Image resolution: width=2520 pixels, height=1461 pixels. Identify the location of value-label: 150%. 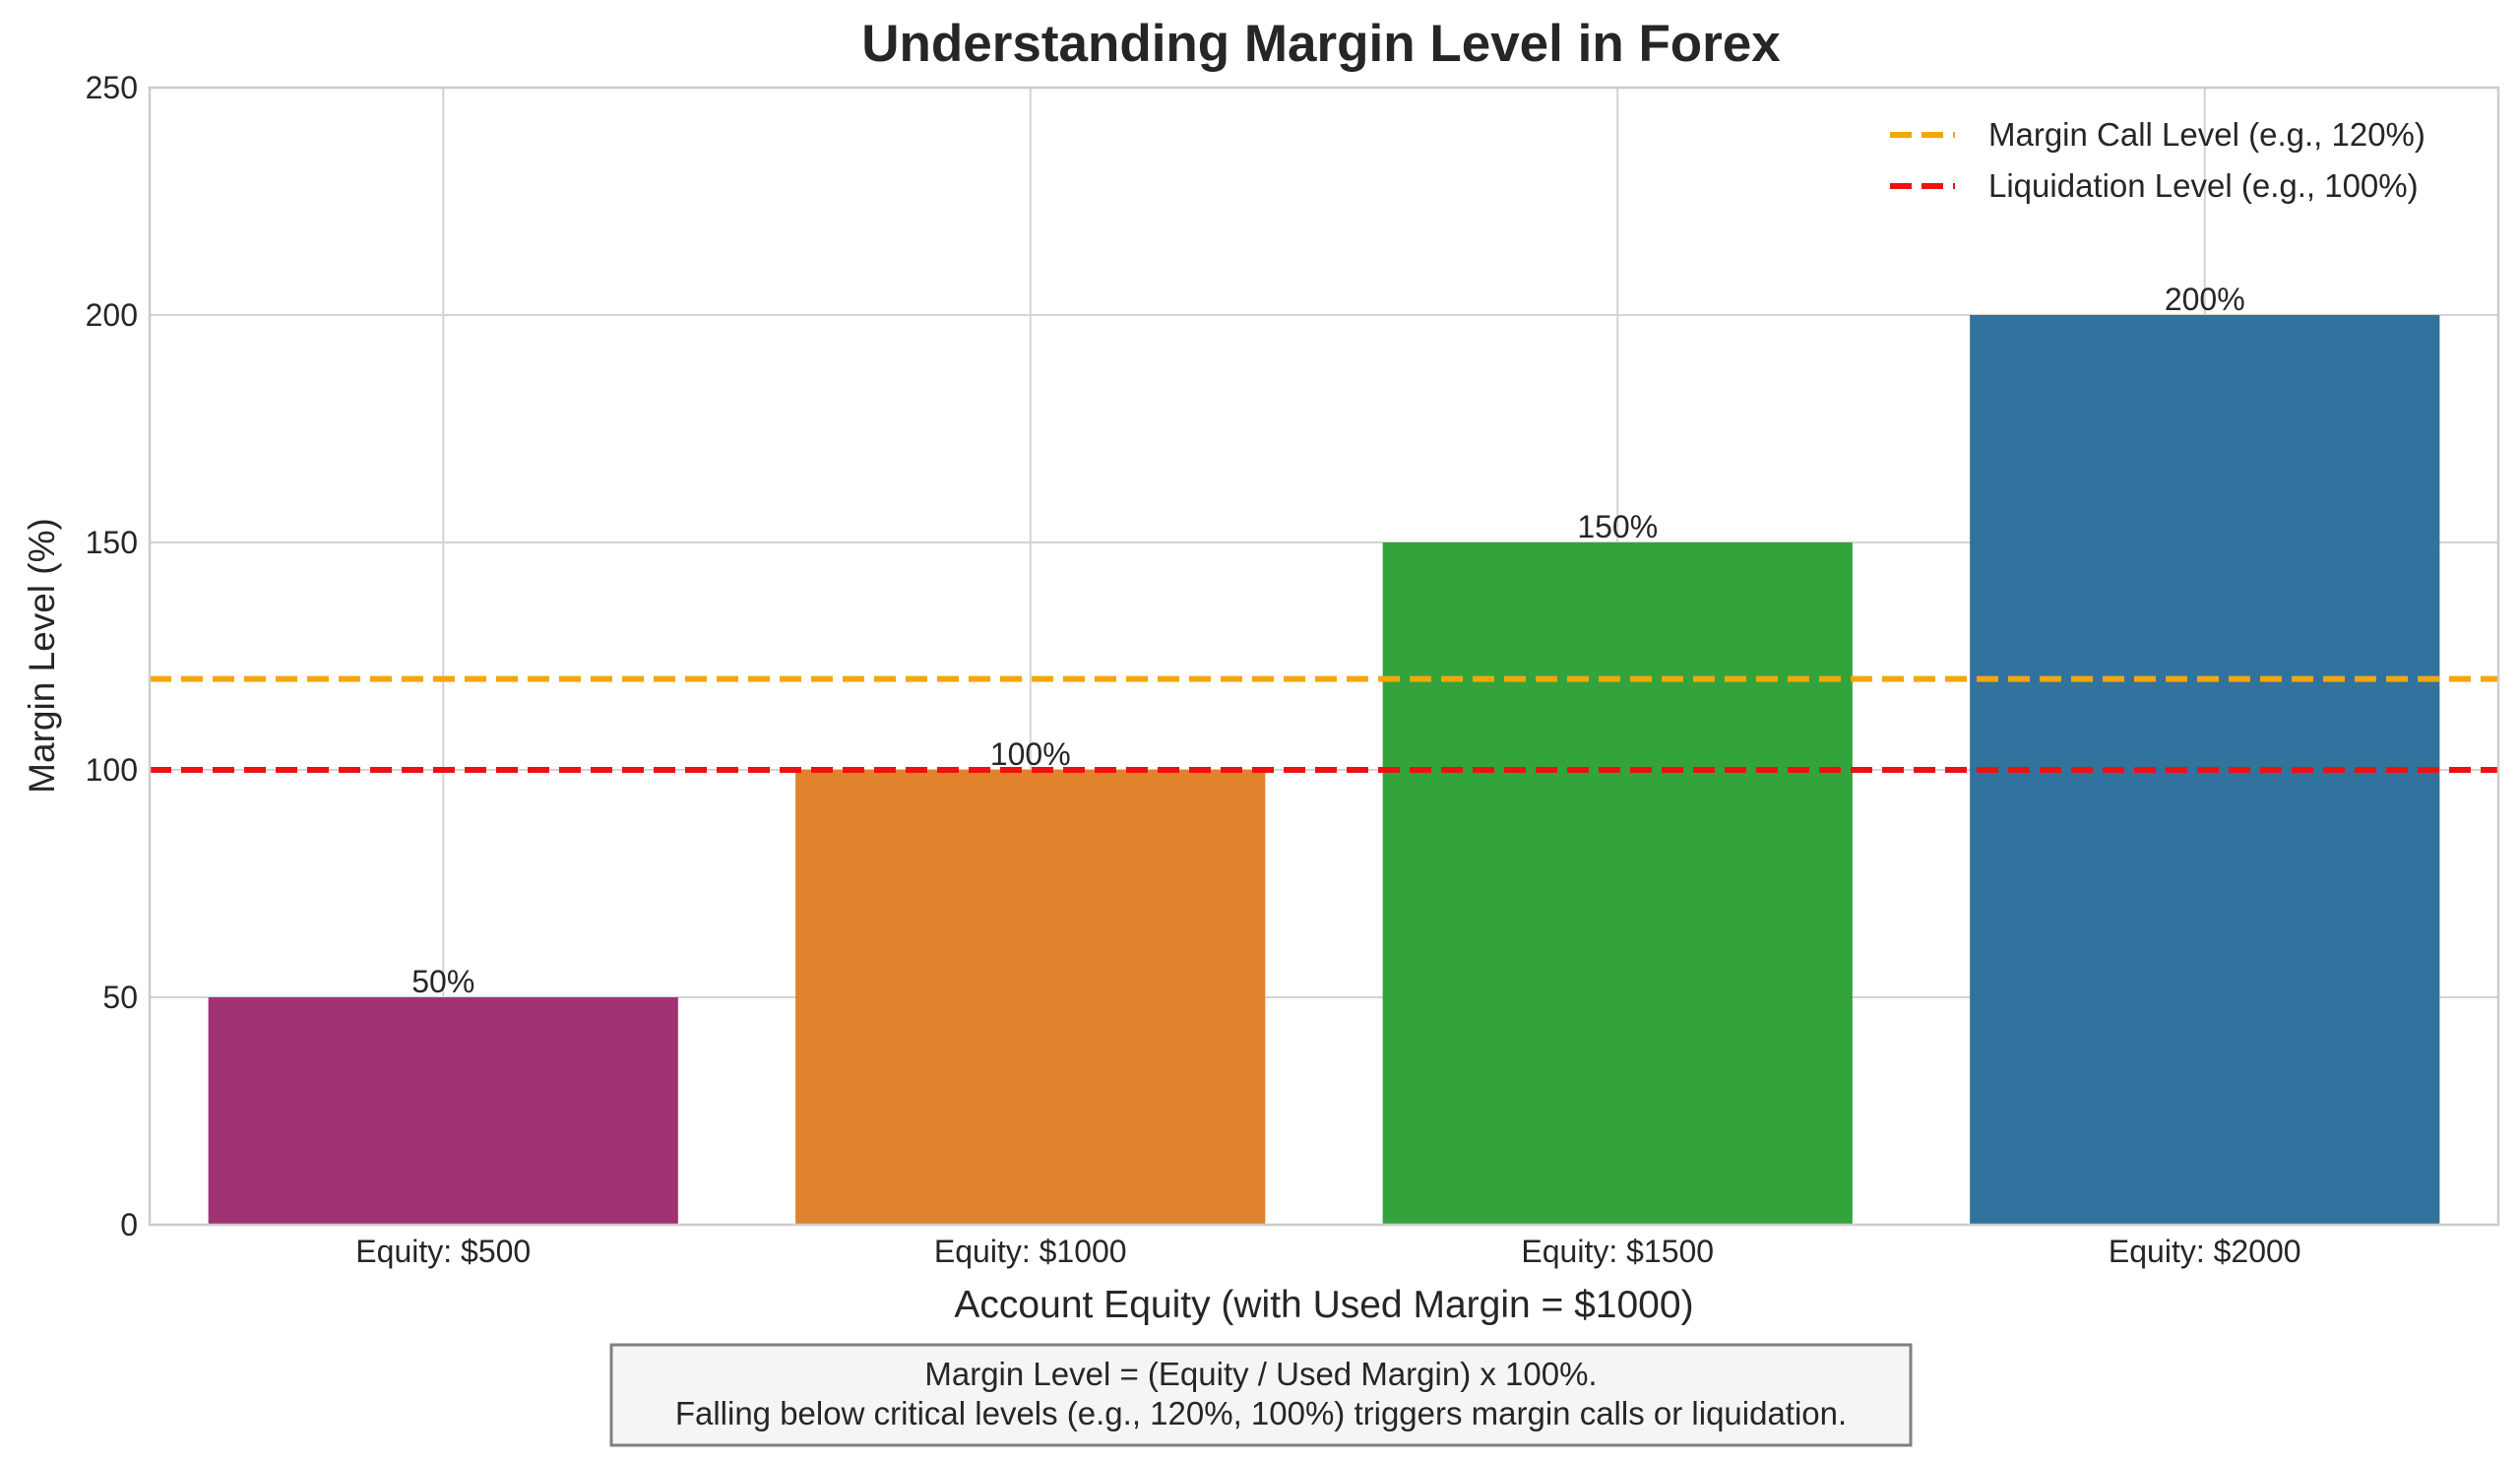
(1617, 526).